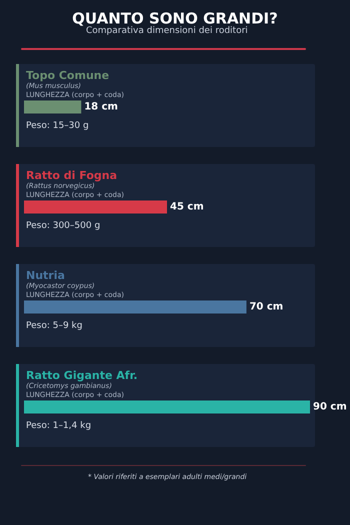 Image resolution: width=350 pixels, height=525 pixels. Describe the element at coordinates (57, 126) in the screenshot. I see `annotation: Peso: 15–30 g` at that location.